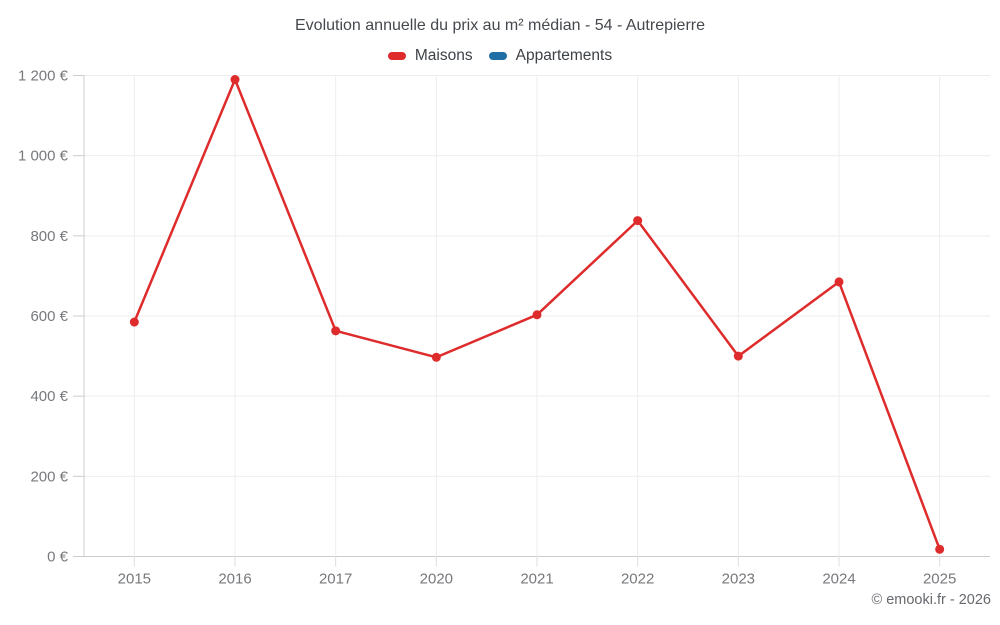  What do you see at coordinates (564, 55) in the screenshot?
I see `appartements-legend-label: Appartements` at bounding box center [564, 55].